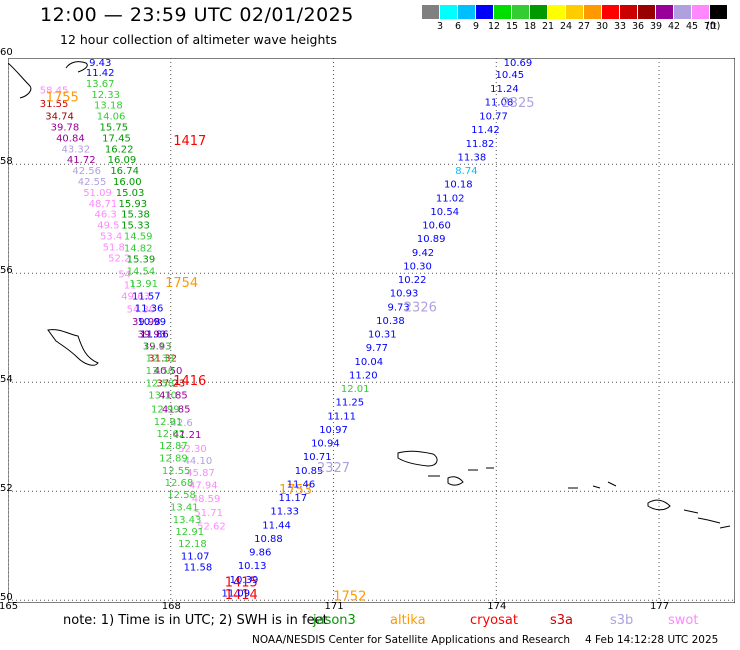 The height and width of the screenshot is (650, 740). What do you see at coordinates (138, 236) in the screenshot?
I see `wave-height-label: 14.59` at bounding box center [138, 236].